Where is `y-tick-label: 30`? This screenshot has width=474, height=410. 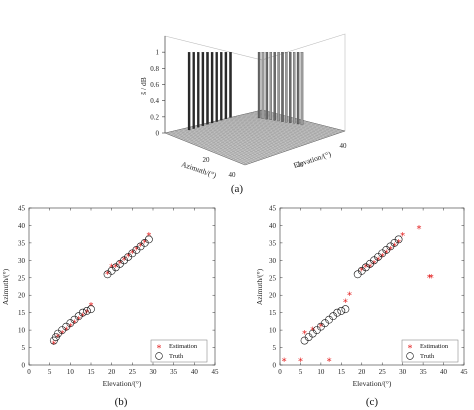
y-tick-label: 30 is located at coordinates (22, 261).